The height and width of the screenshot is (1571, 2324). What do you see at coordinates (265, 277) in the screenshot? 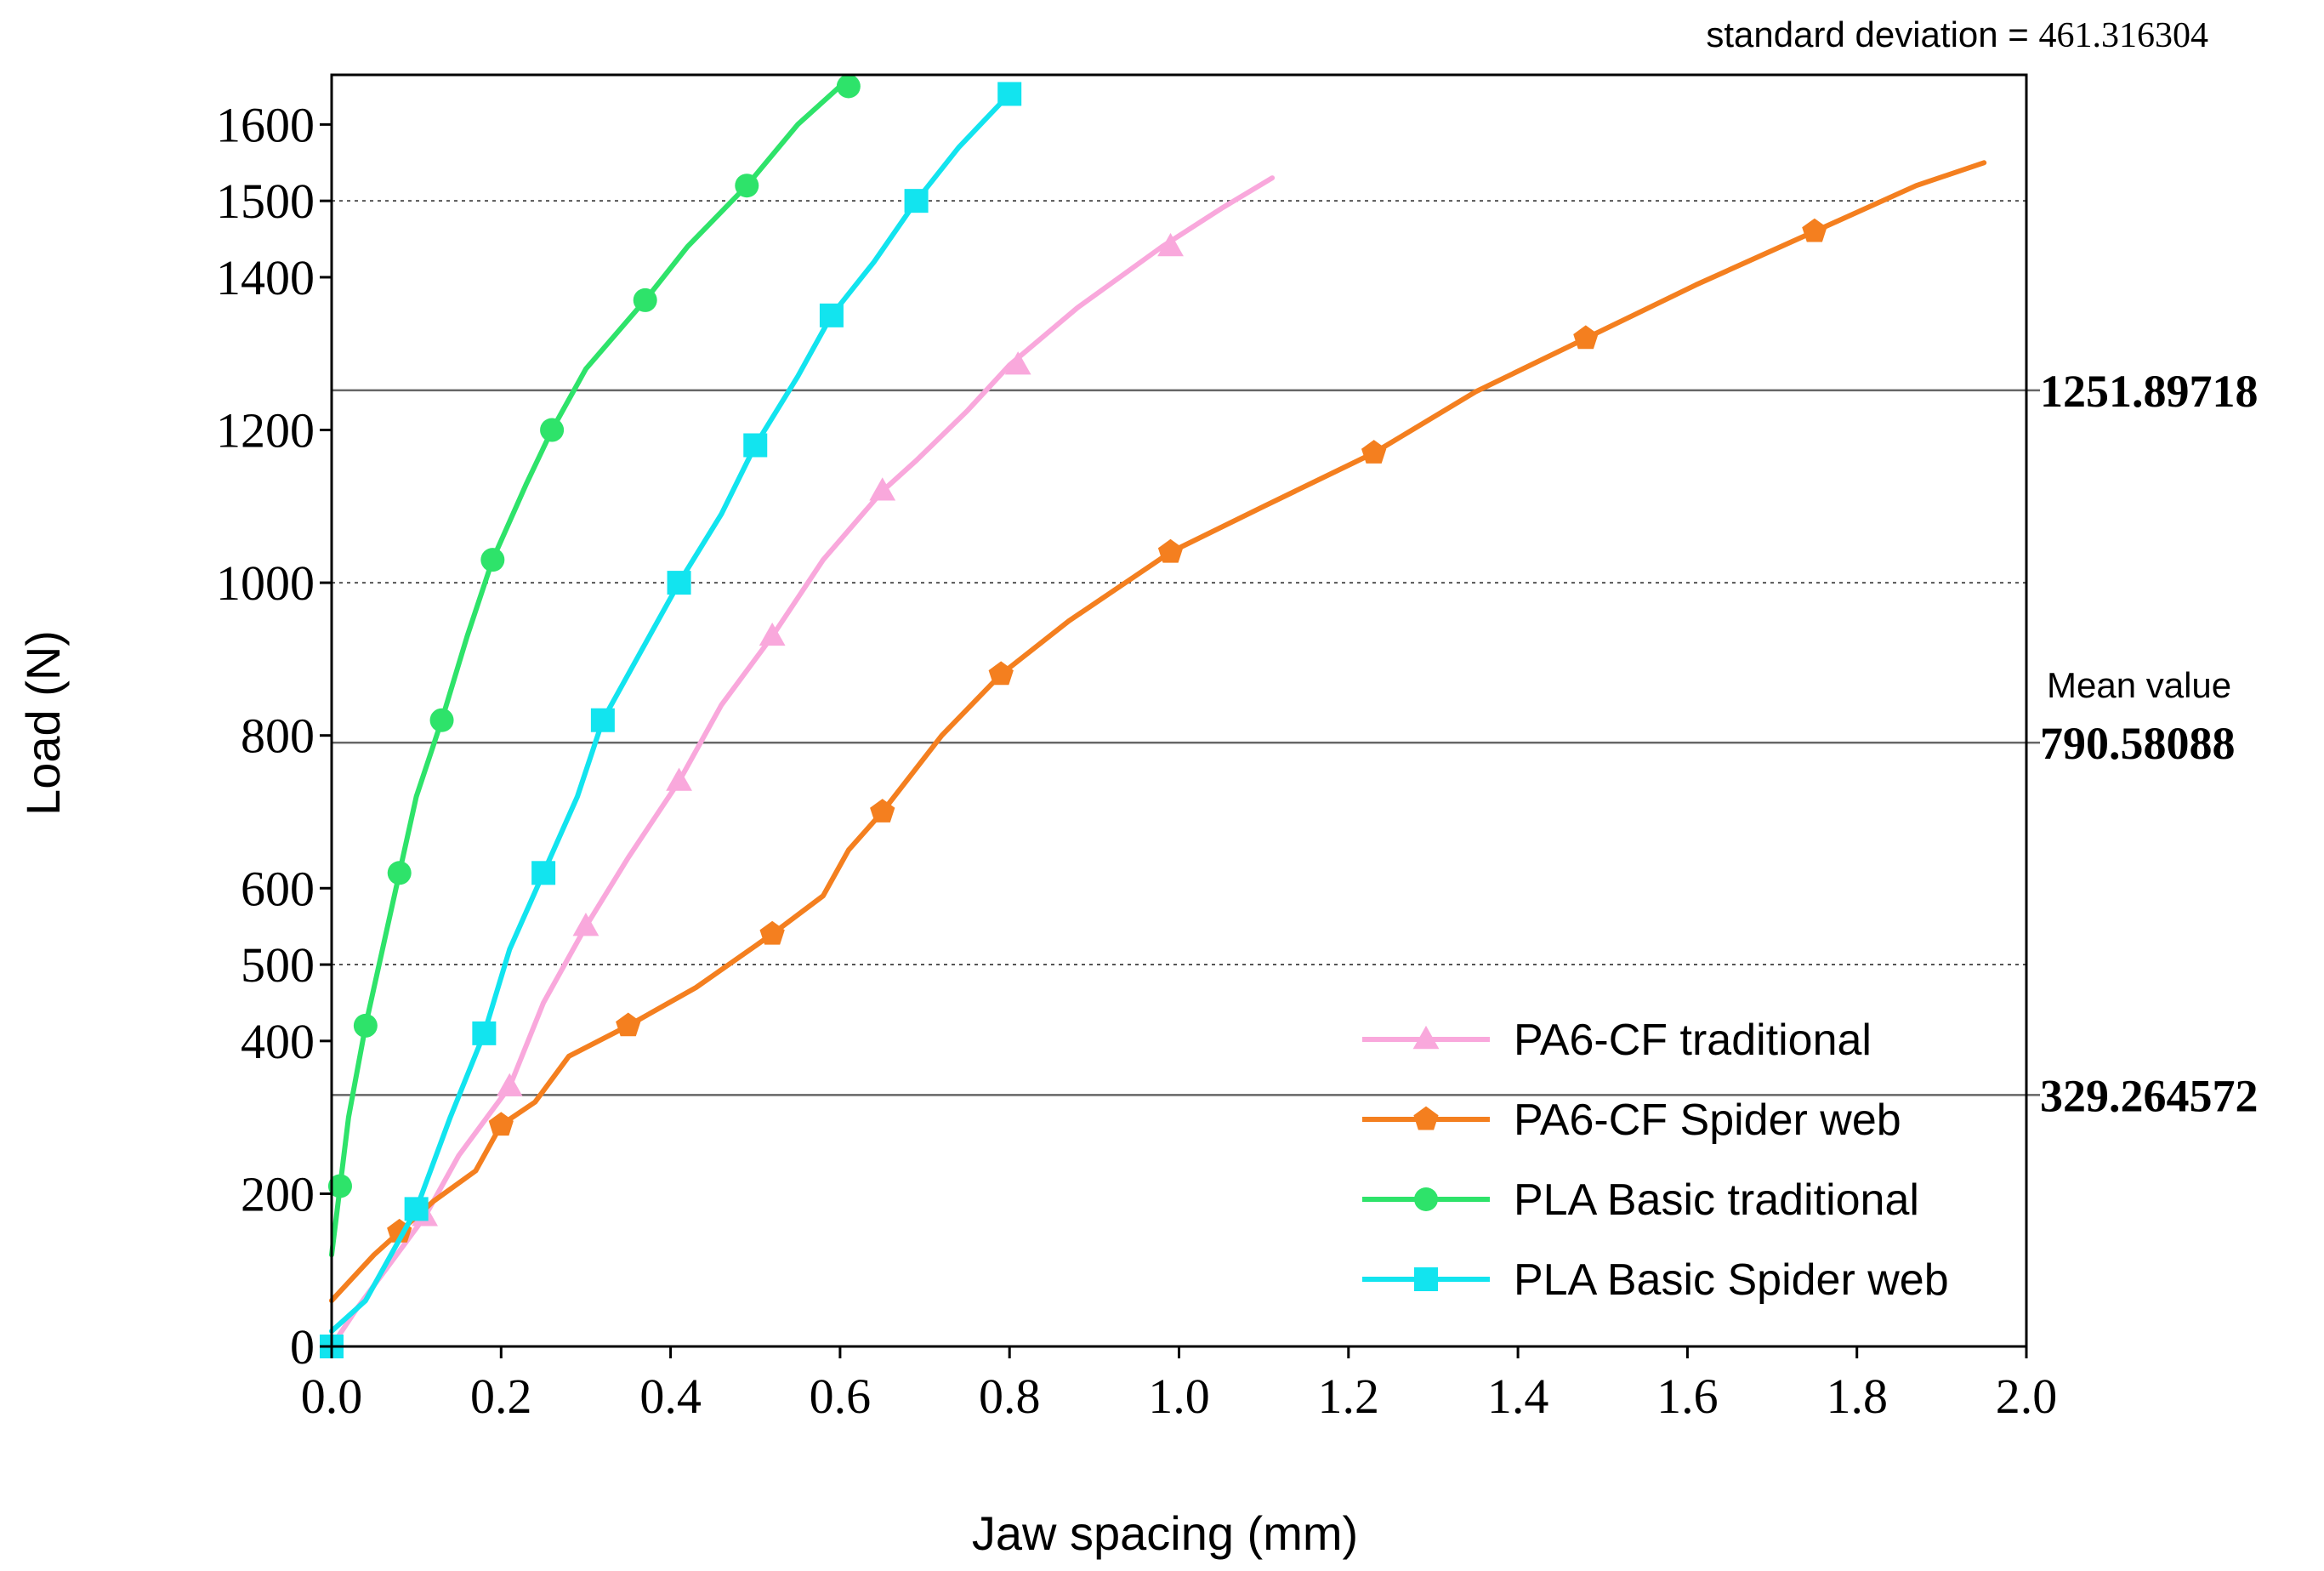
I see `y-tick-label: 1400` at bounding box center [265, 277].